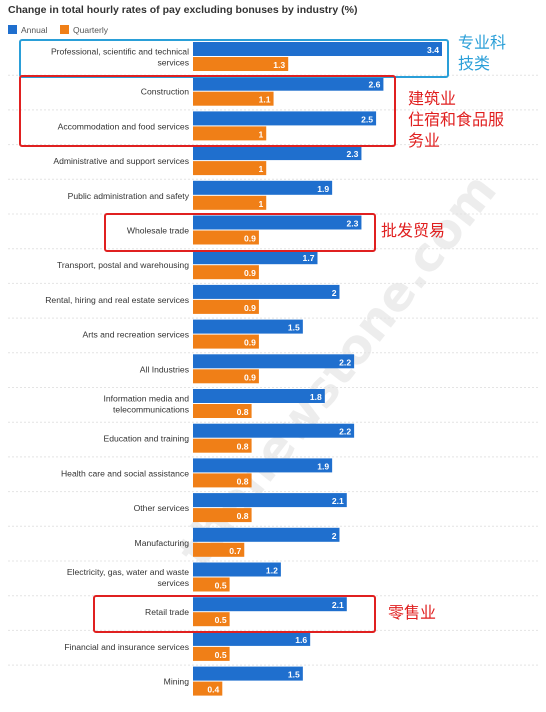 The image size is (546, 712). What do you see at coordinates (12, 29) in the screenshot?
I see `legend-swatch-annual` at bounding box center [12, 29].